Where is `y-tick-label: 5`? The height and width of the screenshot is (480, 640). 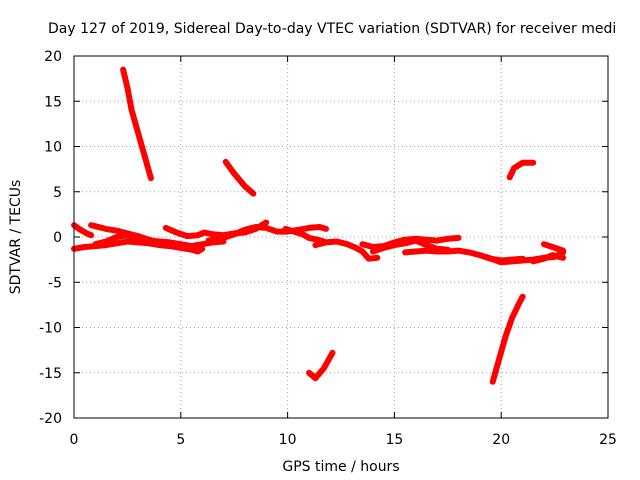 y-tick-label: 5 is located at coordinates (57, 193).